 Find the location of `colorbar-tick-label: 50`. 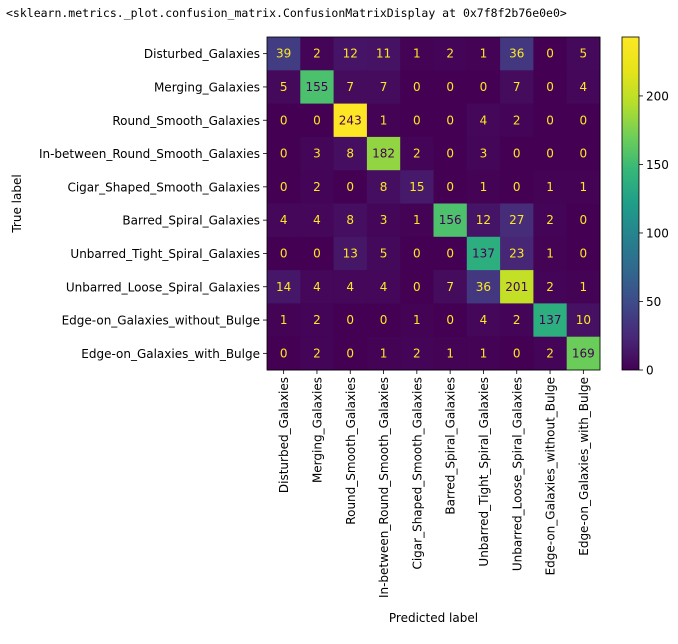

colorbar-tick-label: 50 is located at coordinates (653, 302).